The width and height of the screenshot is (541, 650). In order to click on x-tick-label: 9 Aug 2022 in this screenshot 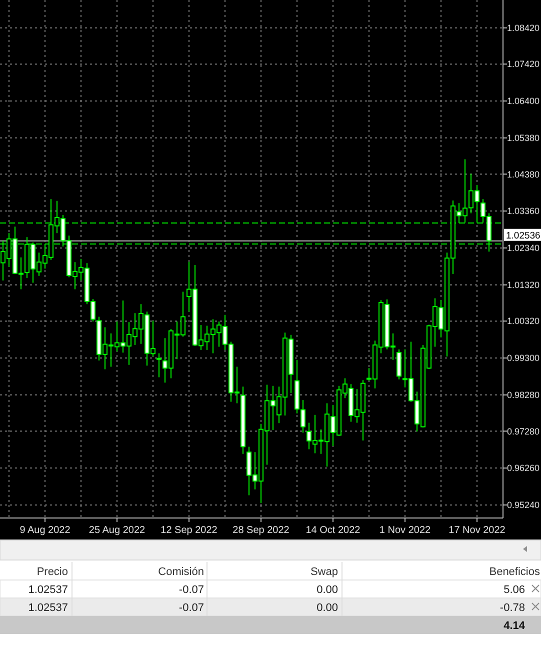, I will do `click(45, 530)`.